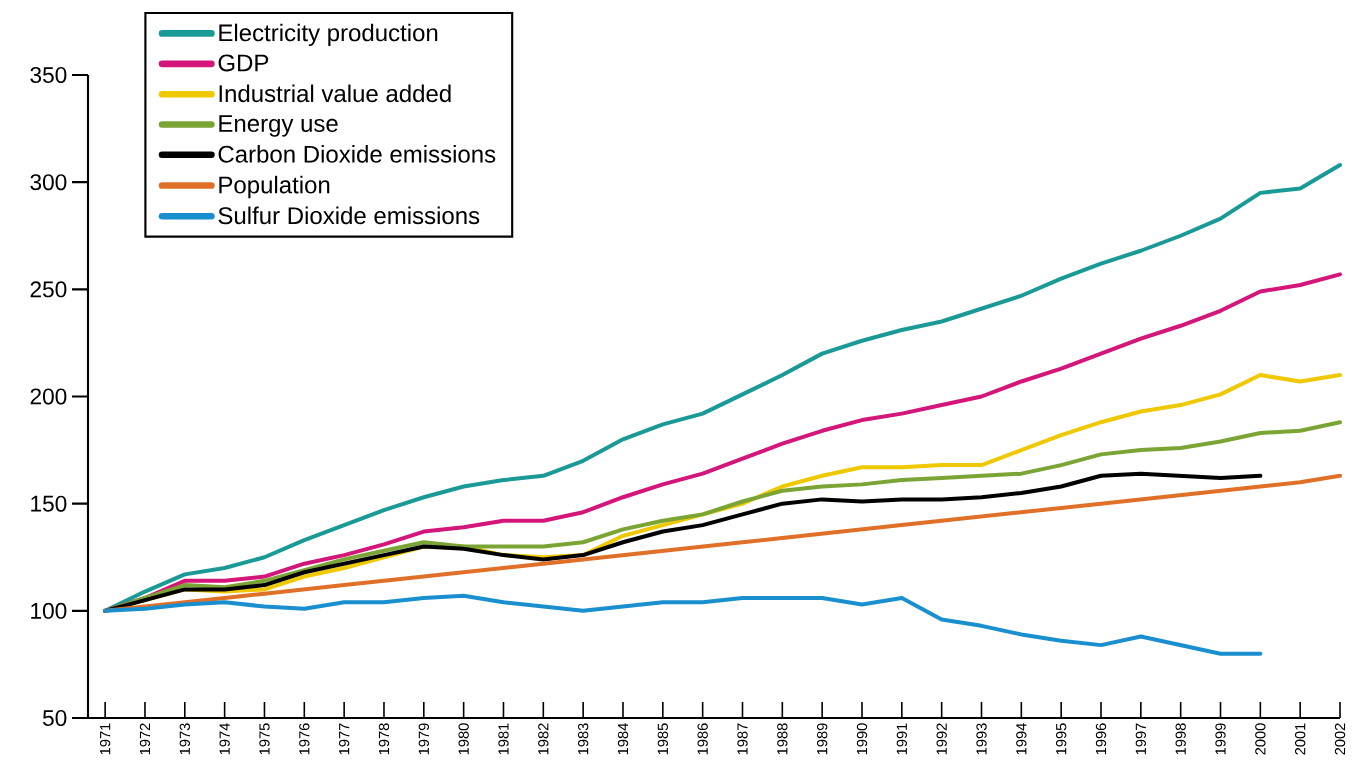 The width and height of the screenshot is (1353, 779). I want to click on legend-label: Population, so click(274, 187).